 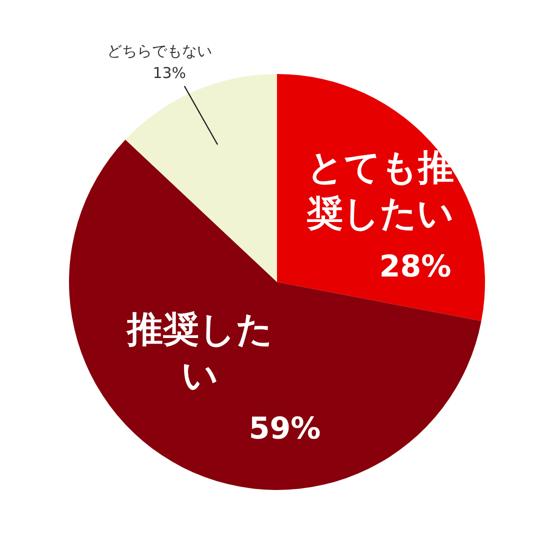 What do you see at coordinates (159, 51) in the screenshot?
I see `slice-label: どちらでもない` at bounding box center [159, 51].